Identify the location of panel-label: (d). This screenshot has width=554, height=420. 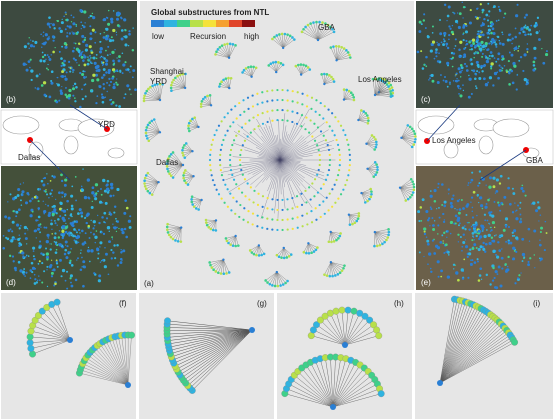
(11, 282).